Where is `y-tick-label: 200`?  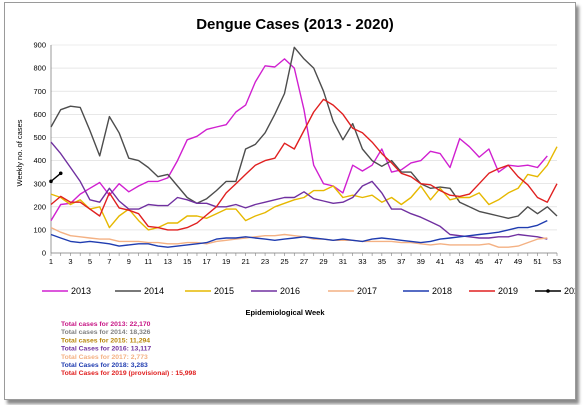
y-tick-label: 200 is located at coordinates (39, 206).